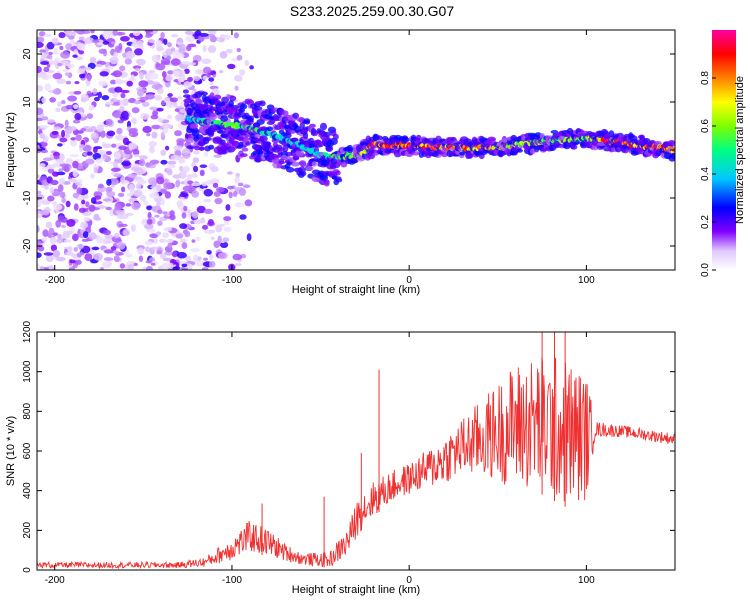 This screenshot has height=600, width=750. What do you see at coordinates (27, 54) in the screenshot?
I see `spectrogram-ytick-label: 20` at bounding box center [27, 54].